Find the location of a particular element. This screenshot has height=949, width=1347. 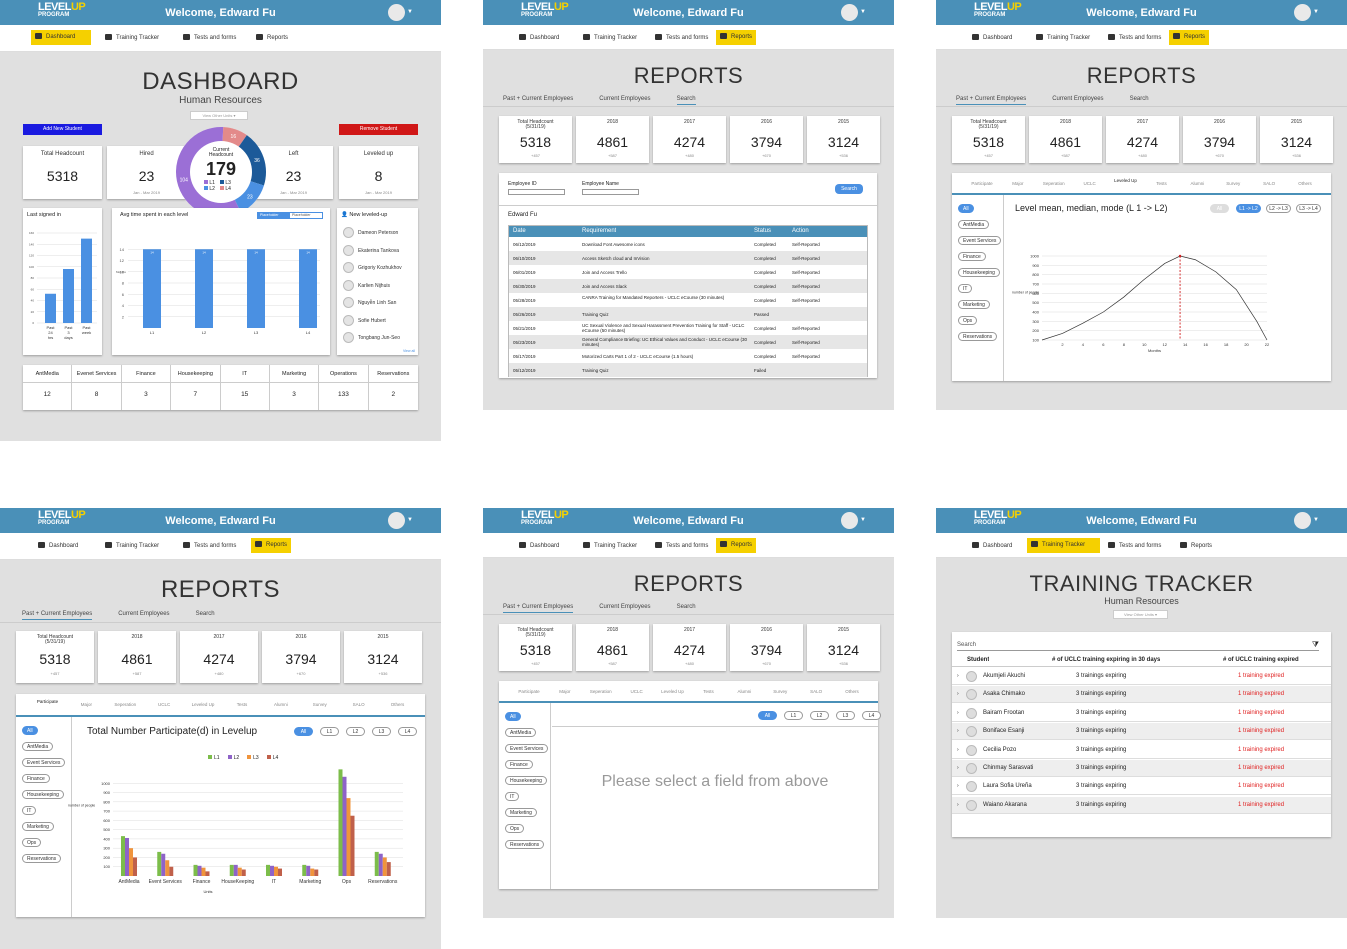

list-item: Karlien Nijhuis is located at coordinates (366, 285).